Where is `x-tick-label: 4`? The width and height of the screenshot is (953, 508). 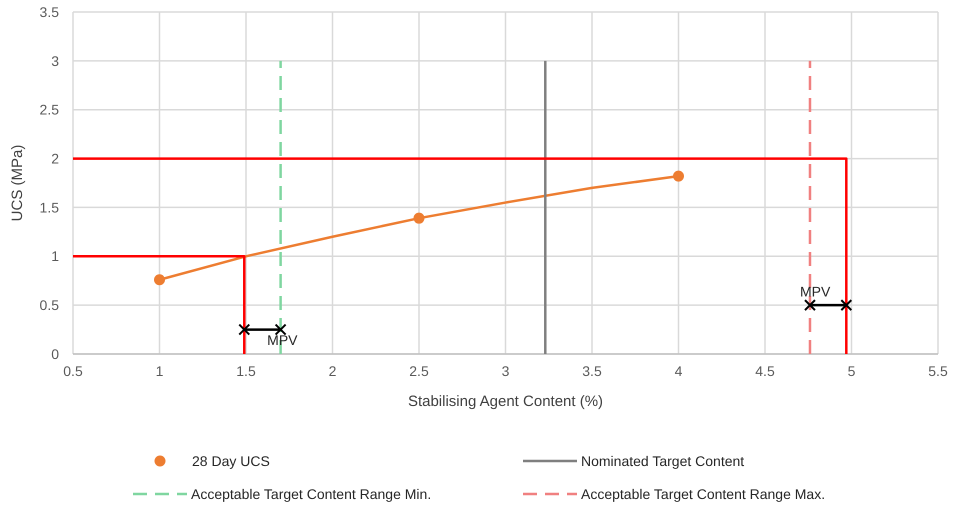
x-tick-label: 4 is located at coordinates (678, 371).